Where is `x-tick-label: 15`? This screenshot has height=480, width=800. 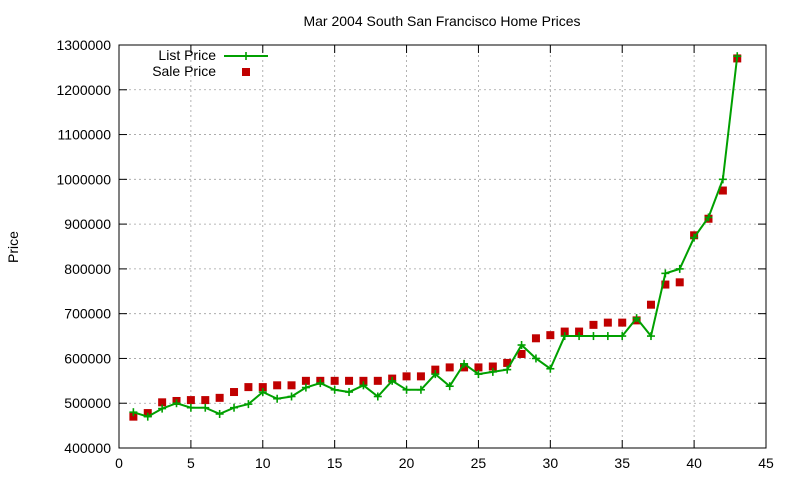 x-tick-label: 15 is located at coordinates (335, 463).